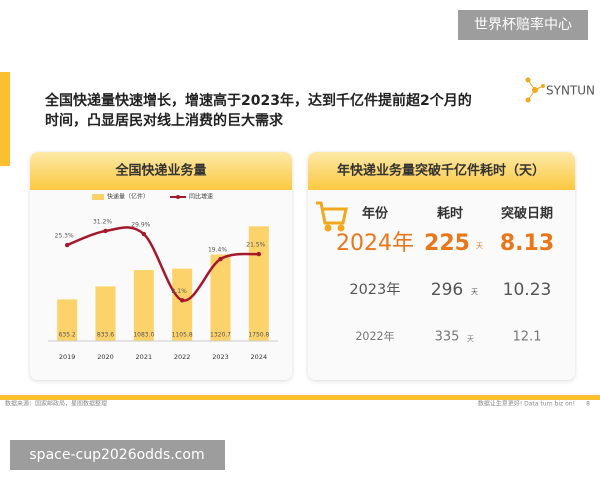  Describe the element at coordinates (217, 250) in the screenshot. I see `line-label: 19.4%` at that location.